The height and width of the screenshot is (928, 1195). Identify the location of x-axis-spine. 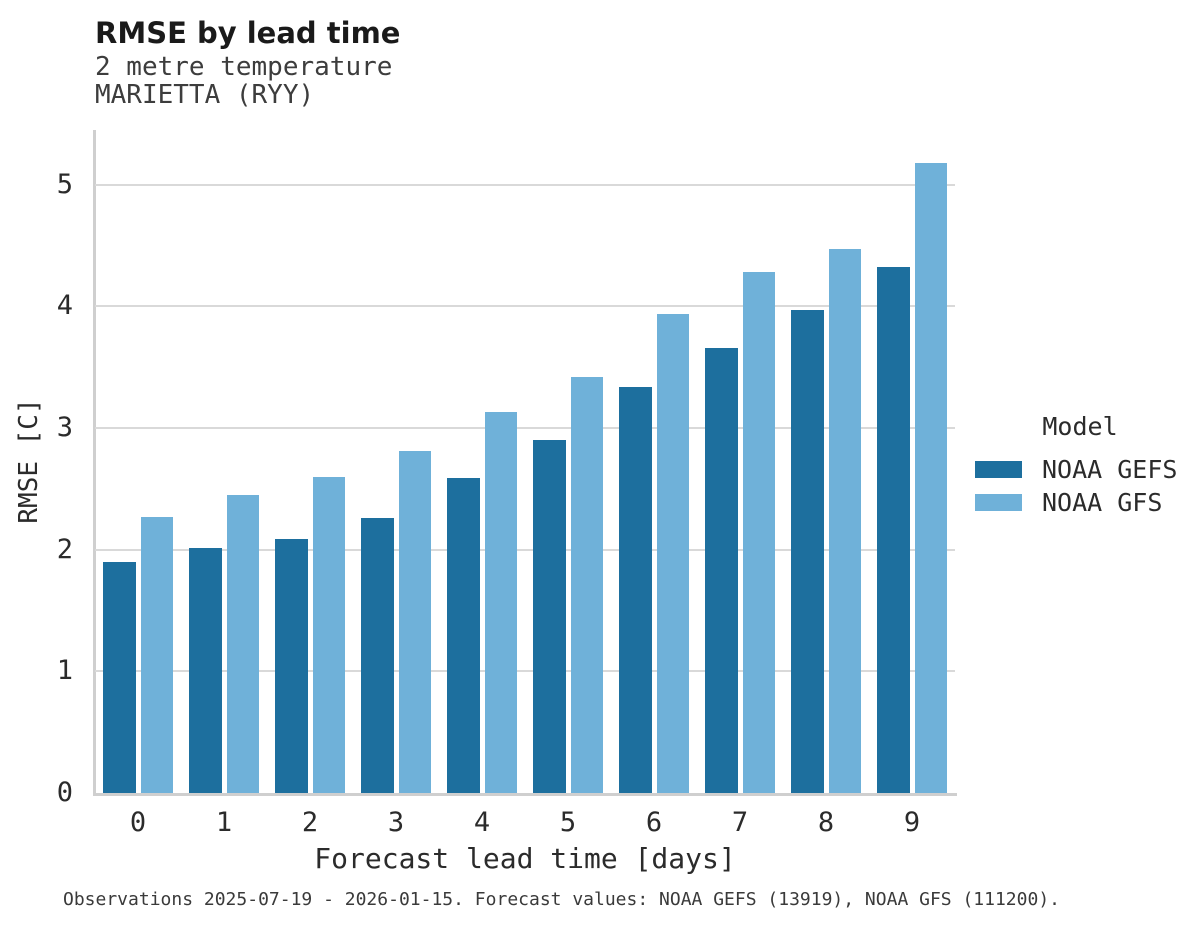
(525, 794).